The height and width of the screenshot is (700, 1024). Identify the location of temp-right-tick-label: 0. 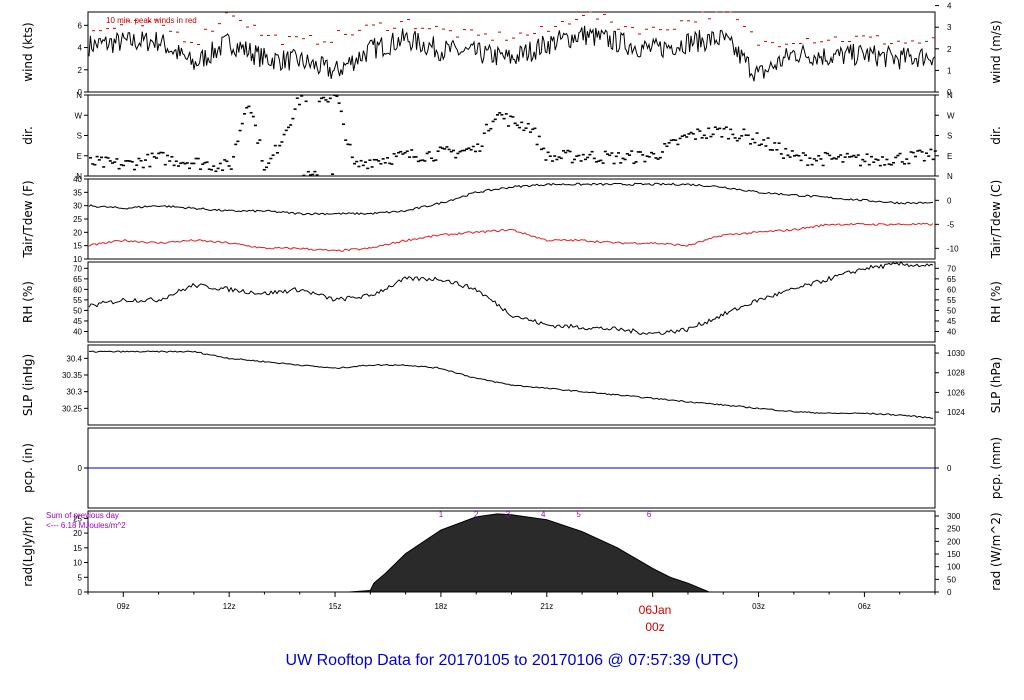
(949, 200).